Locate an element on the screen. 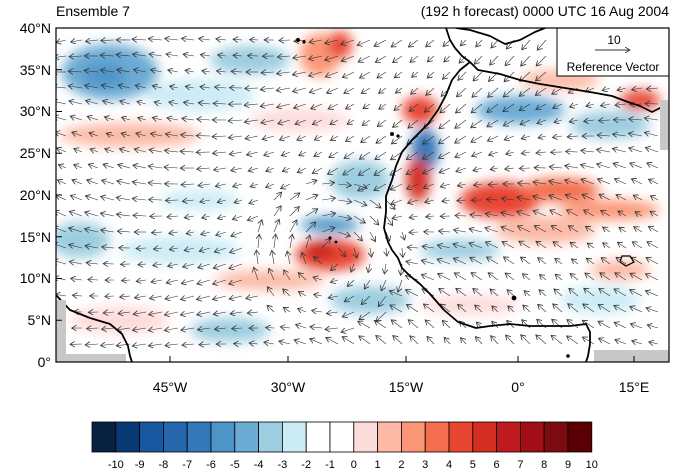  lat-label: 5°N is located at coordinates (40, 320).